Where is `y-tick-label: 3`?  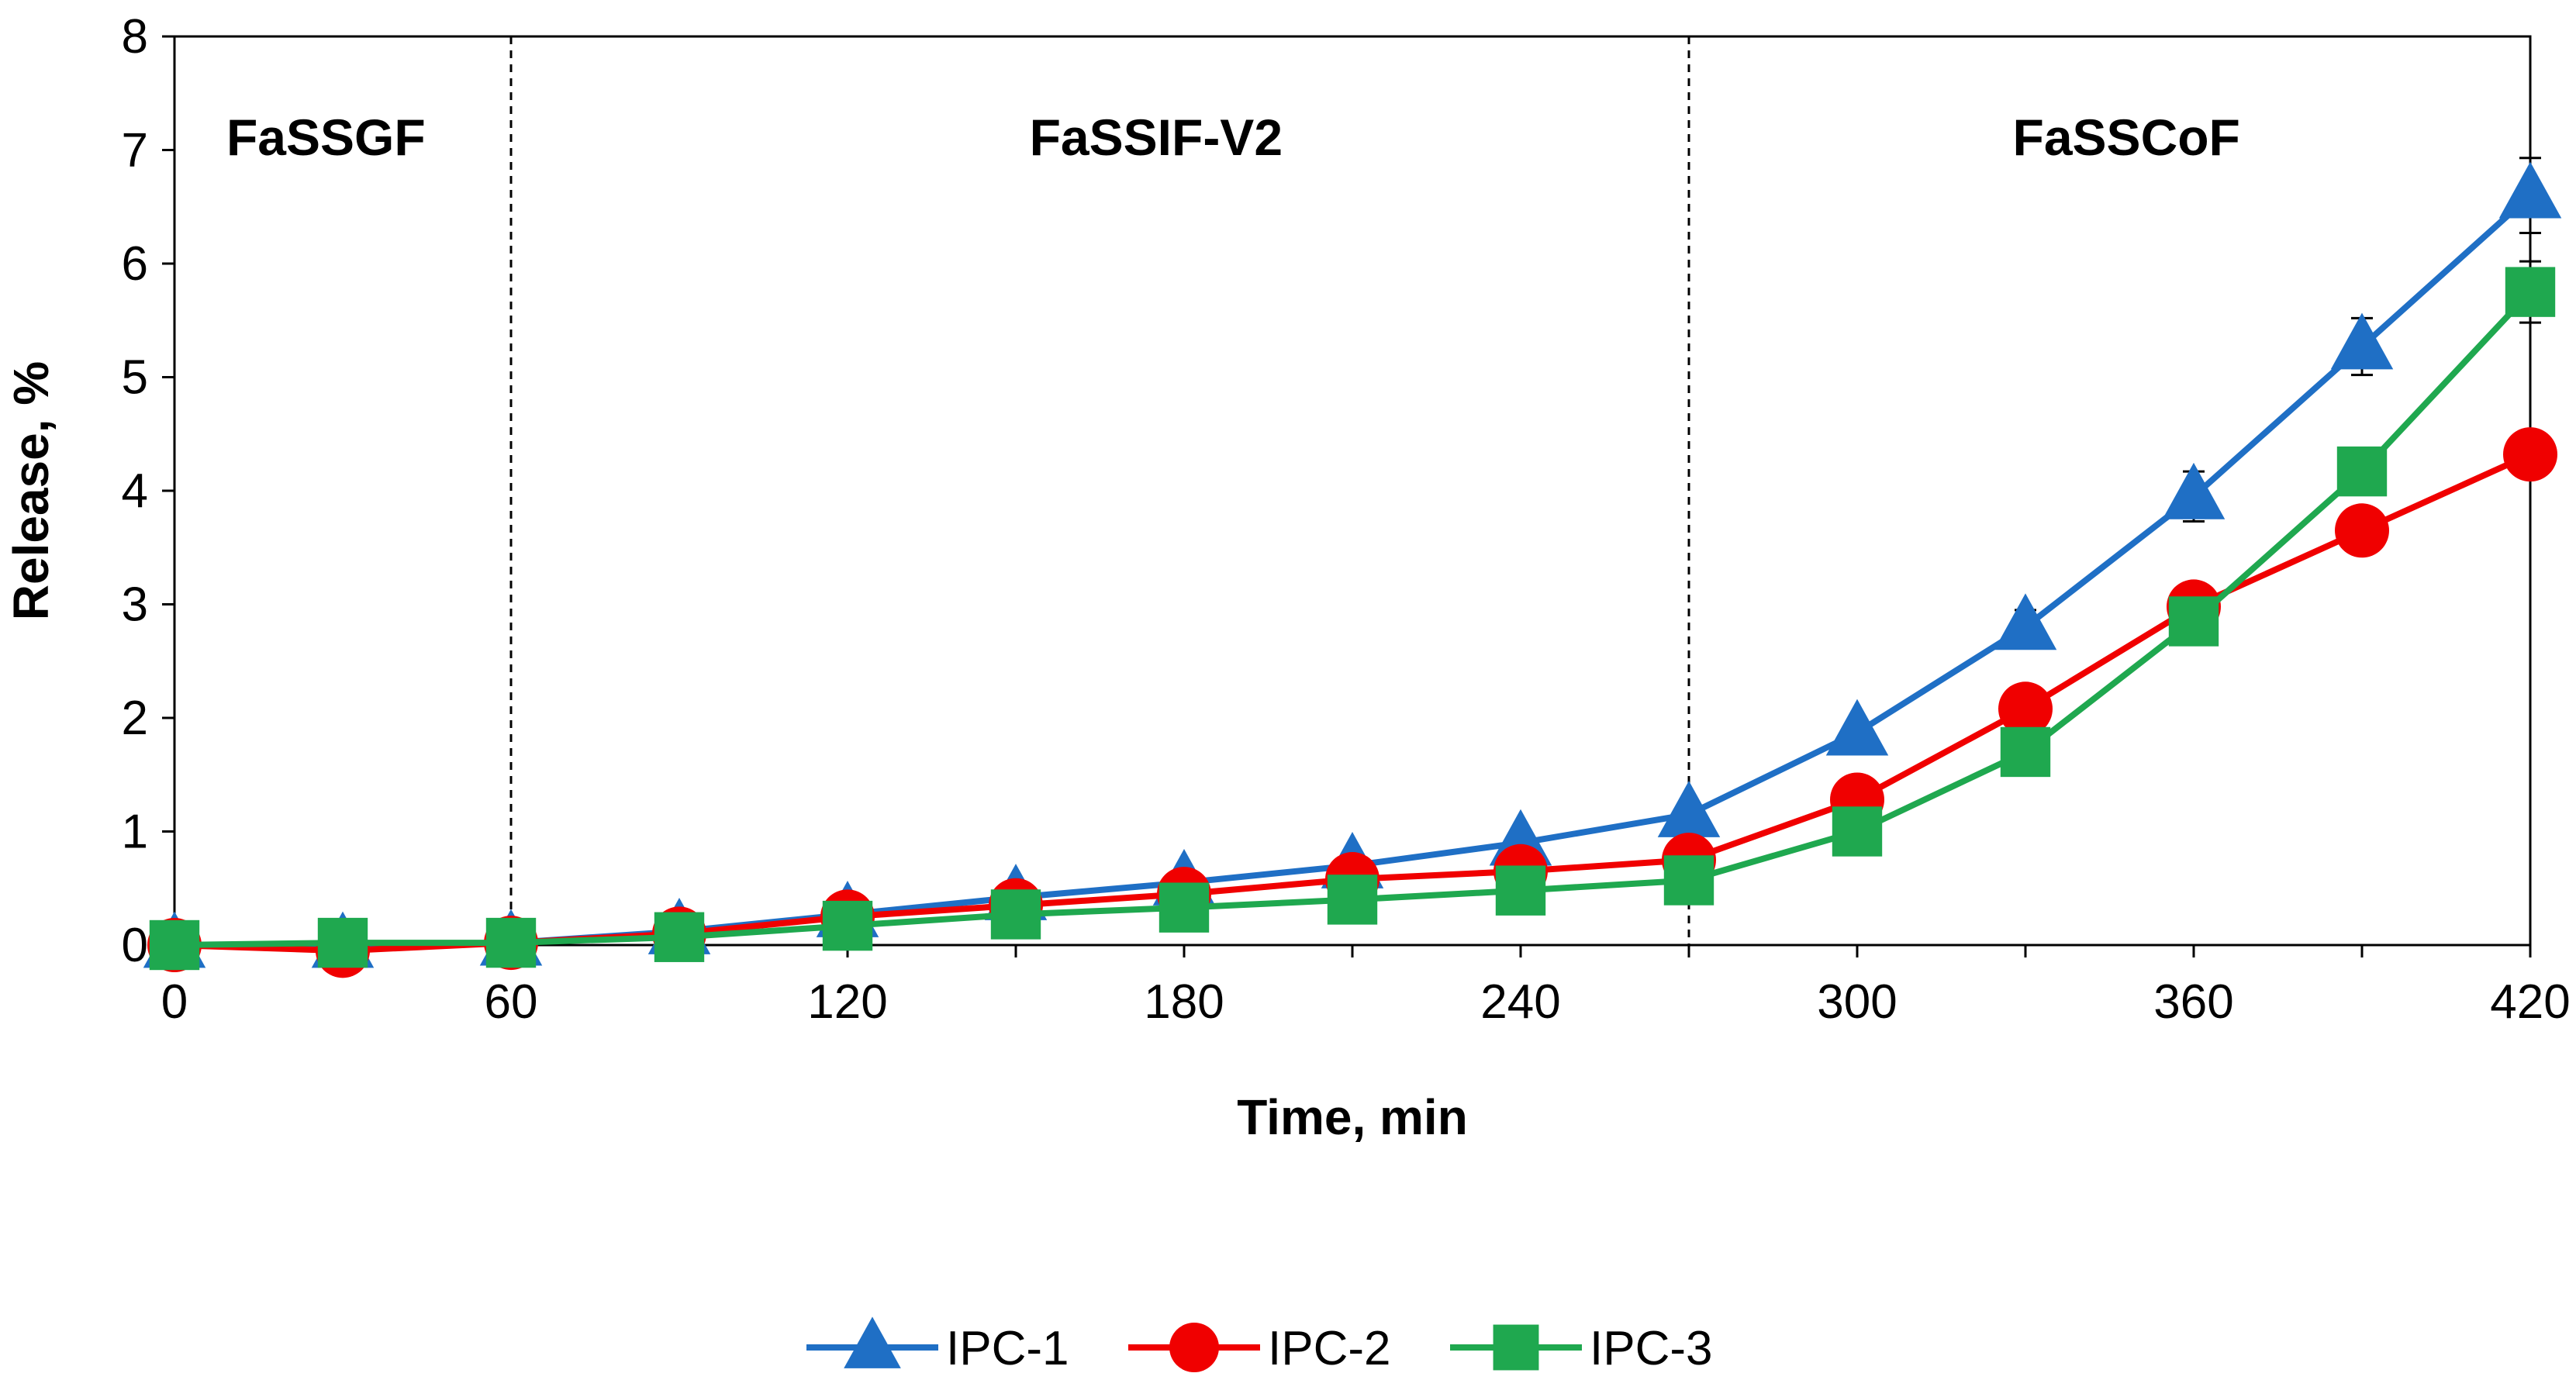
y-tick-label: 3 is located at coordinates (135, 605).